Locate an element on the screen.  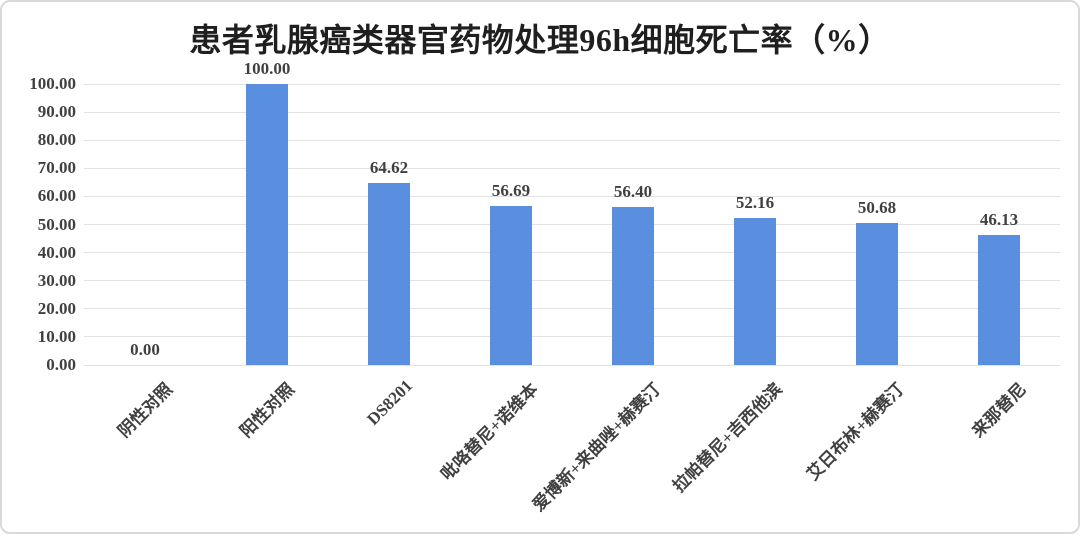
x-category-label: 艾日布林+赫赛汀 is located at coordinates (855, 431).